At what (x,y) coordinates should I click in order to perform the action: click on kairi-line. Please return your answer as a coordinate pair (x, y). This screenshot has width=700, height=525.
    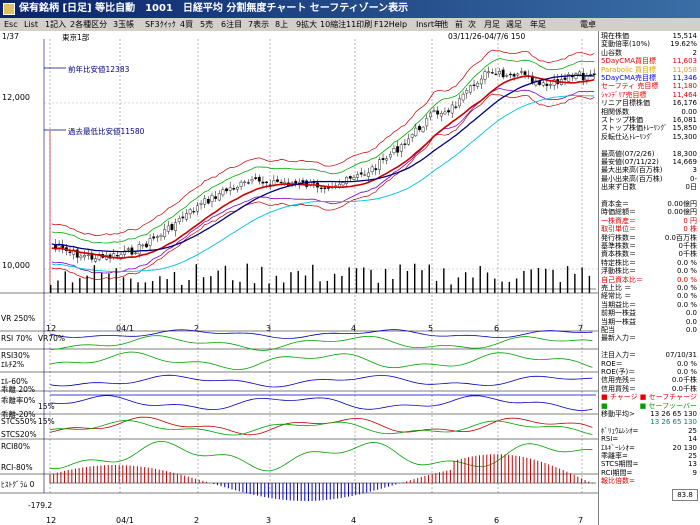
    Looking at the image, I should click on (321, 381).